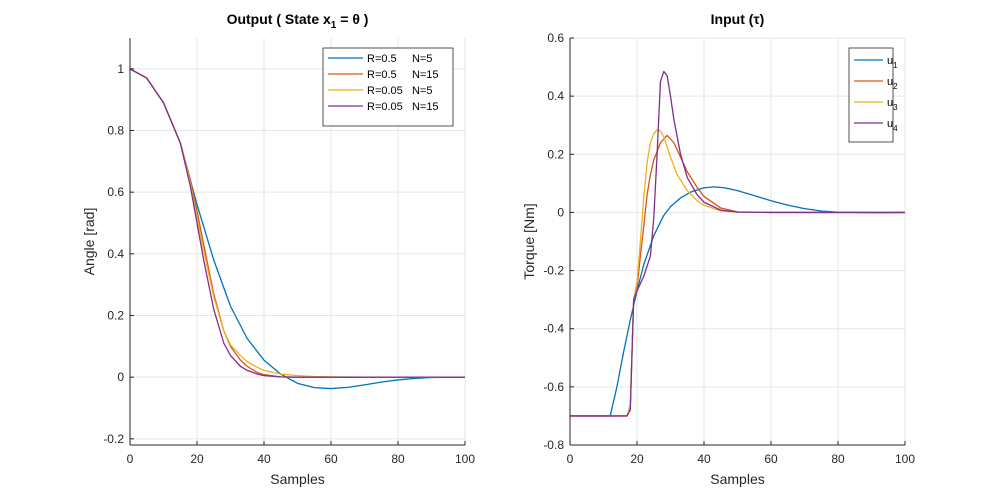 The height and width of the screenshot is (500, 1000). What do you see at coordinates (334, 25) in the screenshot?
I see `chart-title-subscript: 1` at bounding box center [334, 25].